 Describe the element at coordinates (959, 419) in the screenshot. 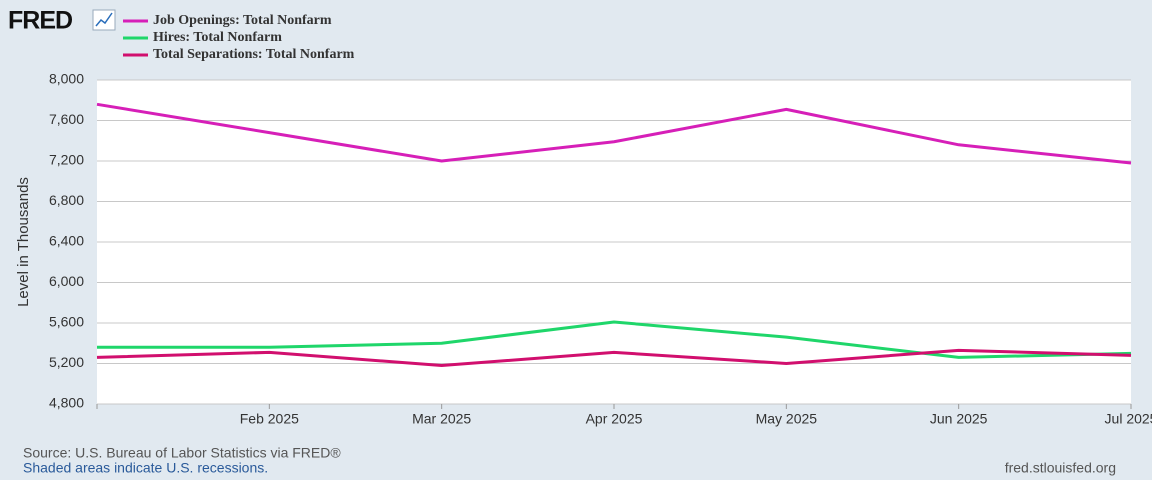

I see `x-tick-label: Jun 2025` at that location.